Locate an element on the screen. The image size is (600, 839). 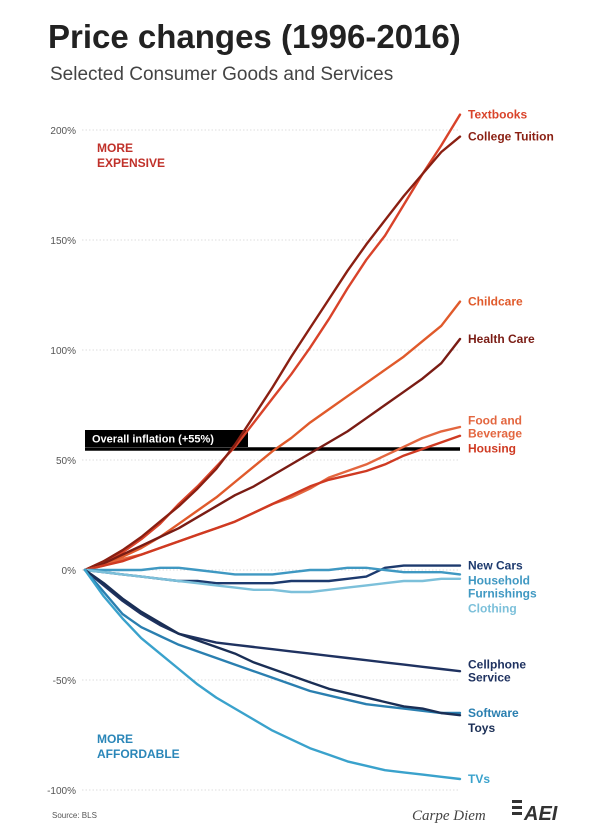
series-label-textbooks: Textbooks is located at coordinates (497, 115).